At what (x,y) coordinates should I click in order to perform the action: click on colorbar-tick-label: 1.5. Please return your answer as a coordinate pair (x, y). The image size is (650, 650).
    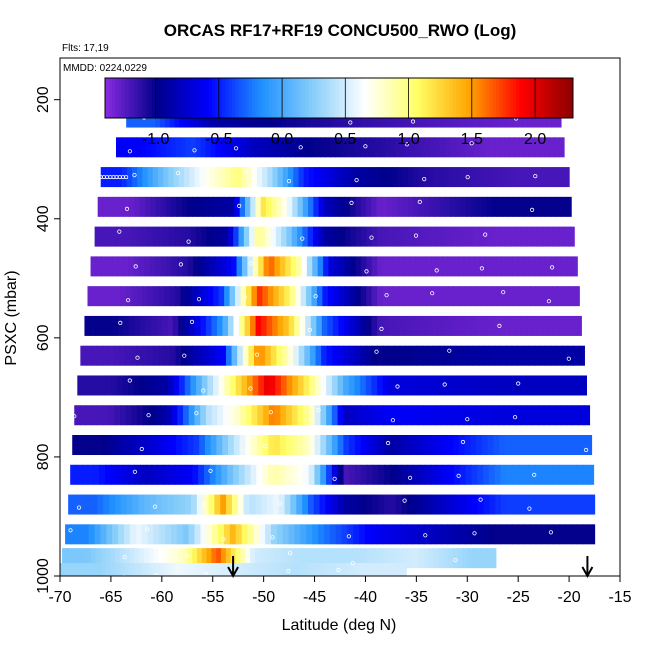
    Looking at the image, I should click on (472, 139).